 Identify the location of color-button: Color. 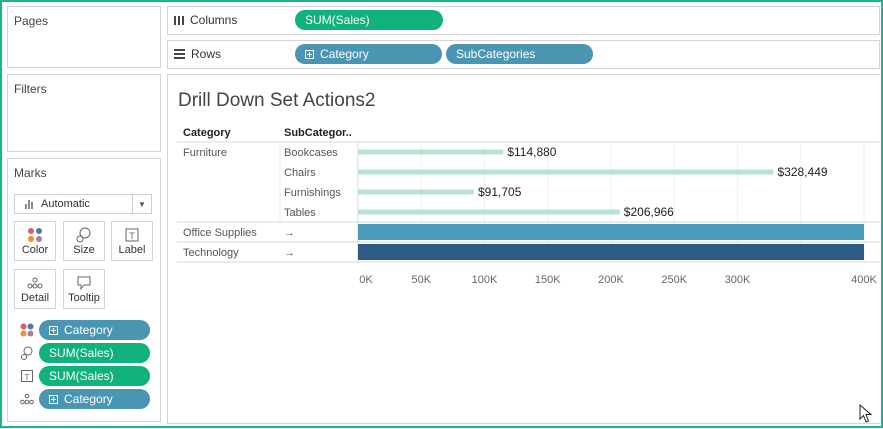
(35, 241).